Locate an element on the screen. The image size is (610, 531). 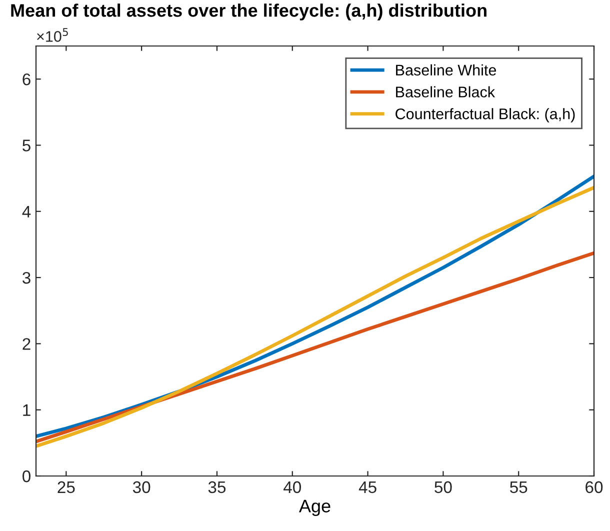
x-tick-label: 40 is located at coordinates (292, 487).